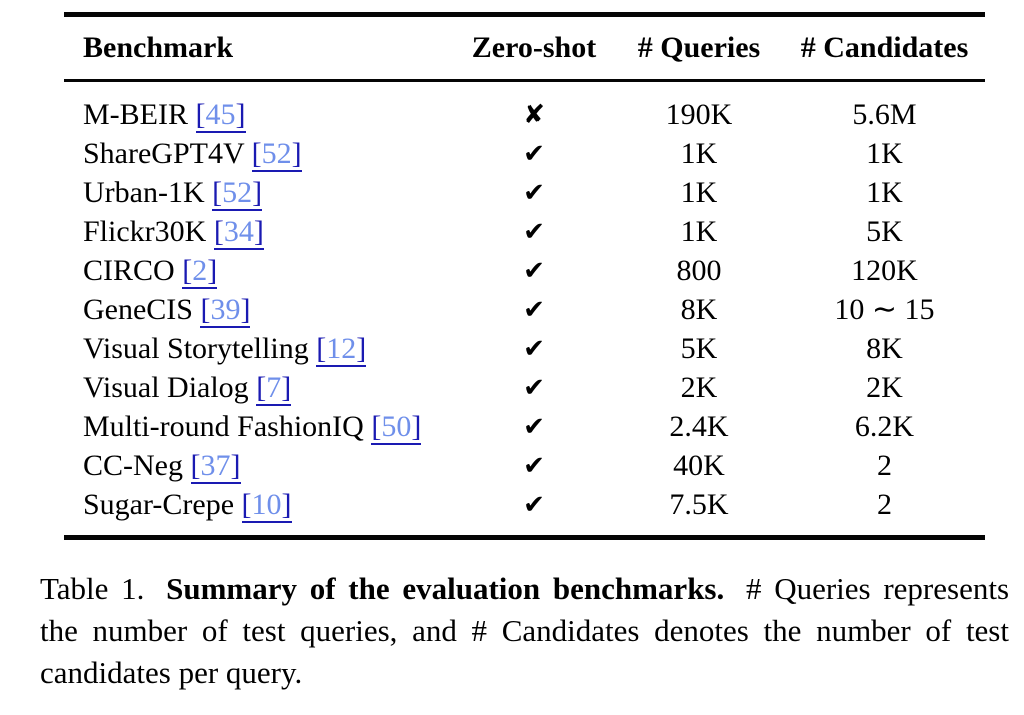  I want to click on queries-value: 800, so click(699, 270).